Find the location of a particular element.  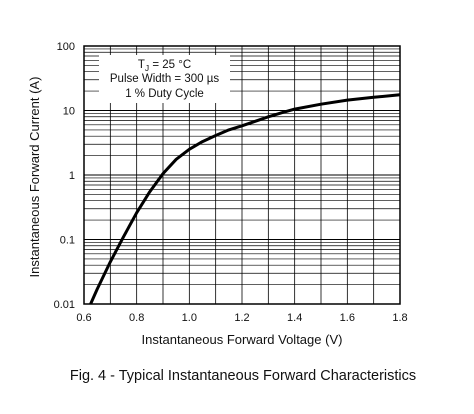

conditions-note-line-2: Pulse Width = 300 µs is located at coordinates (164, 79).